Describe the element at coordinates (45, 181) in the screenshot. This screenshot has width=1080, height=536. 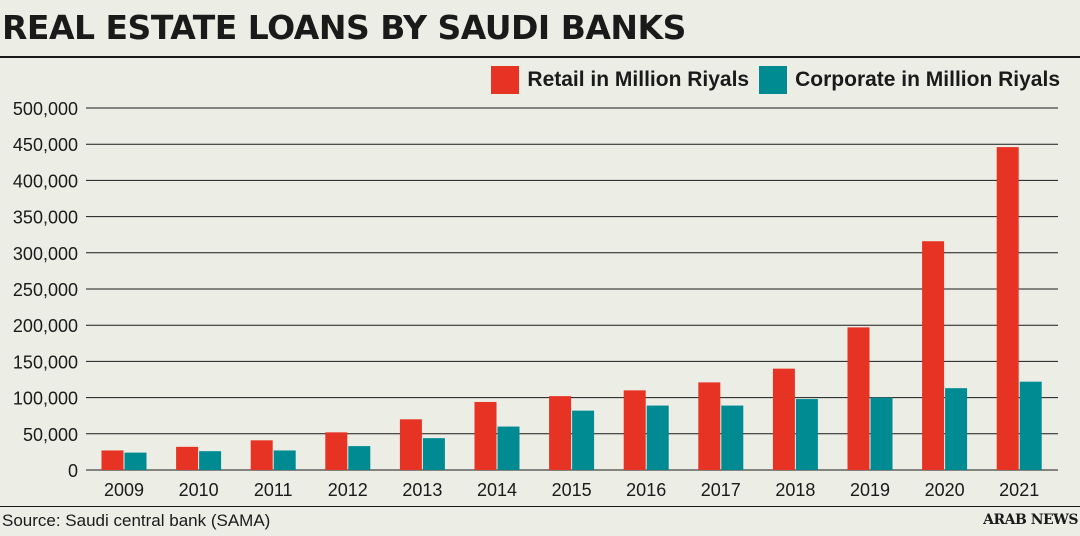
I see `y-tick-label: 400,000` at that location.